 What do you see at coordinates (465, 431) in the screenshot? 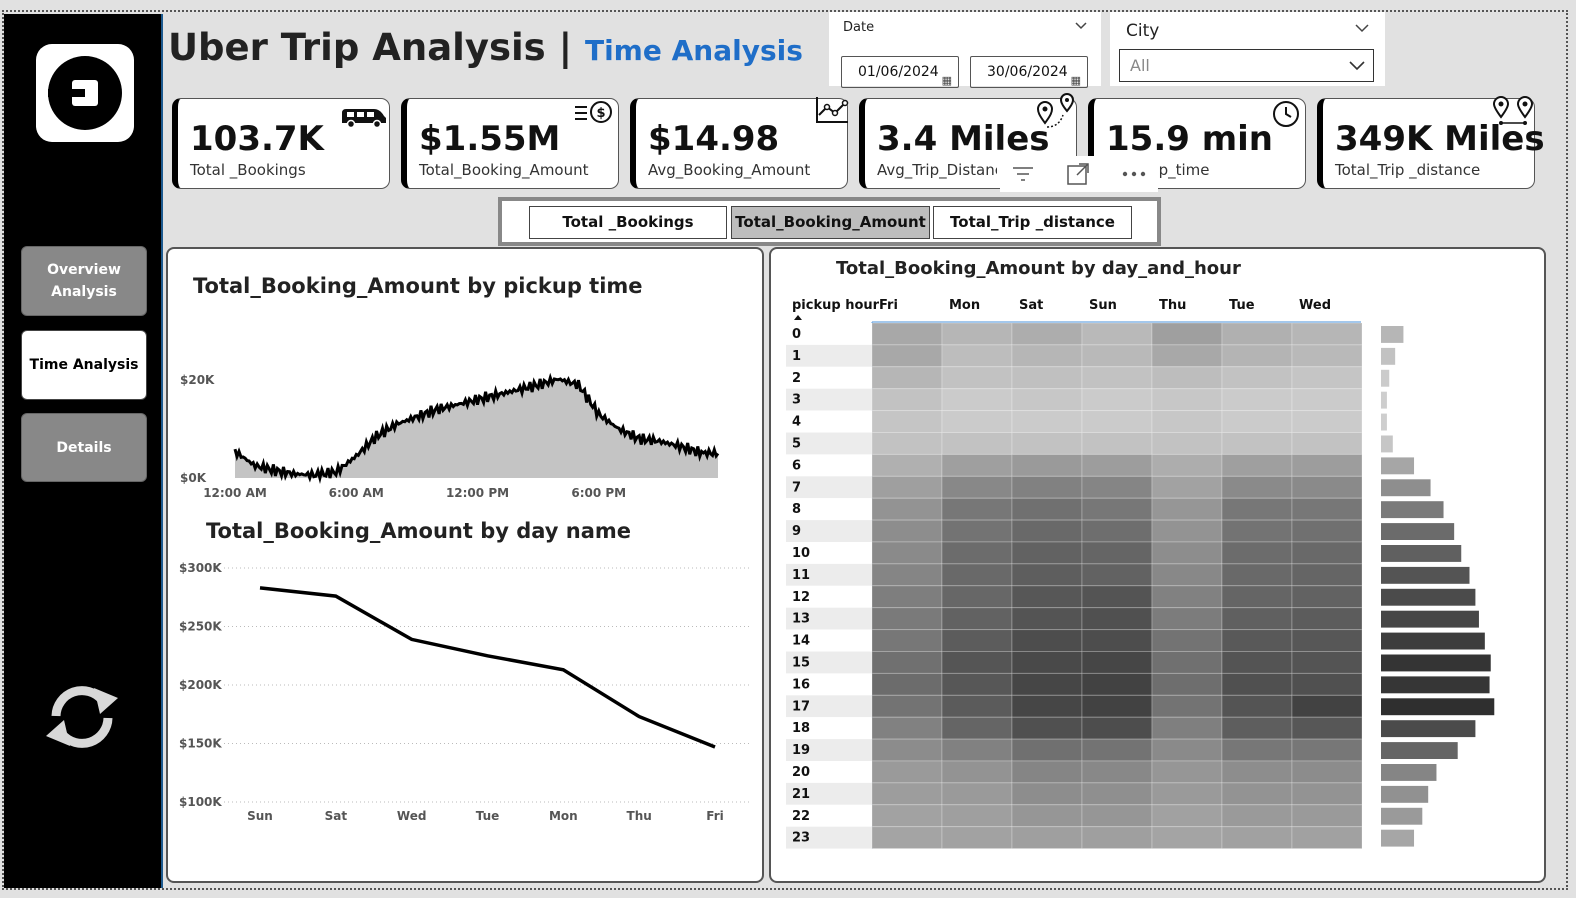
I see `area-chart: $0K $20K 12:00 AM 6:00 AM 12:00 PM 6:00 PM` at bounding box center [465, 431].